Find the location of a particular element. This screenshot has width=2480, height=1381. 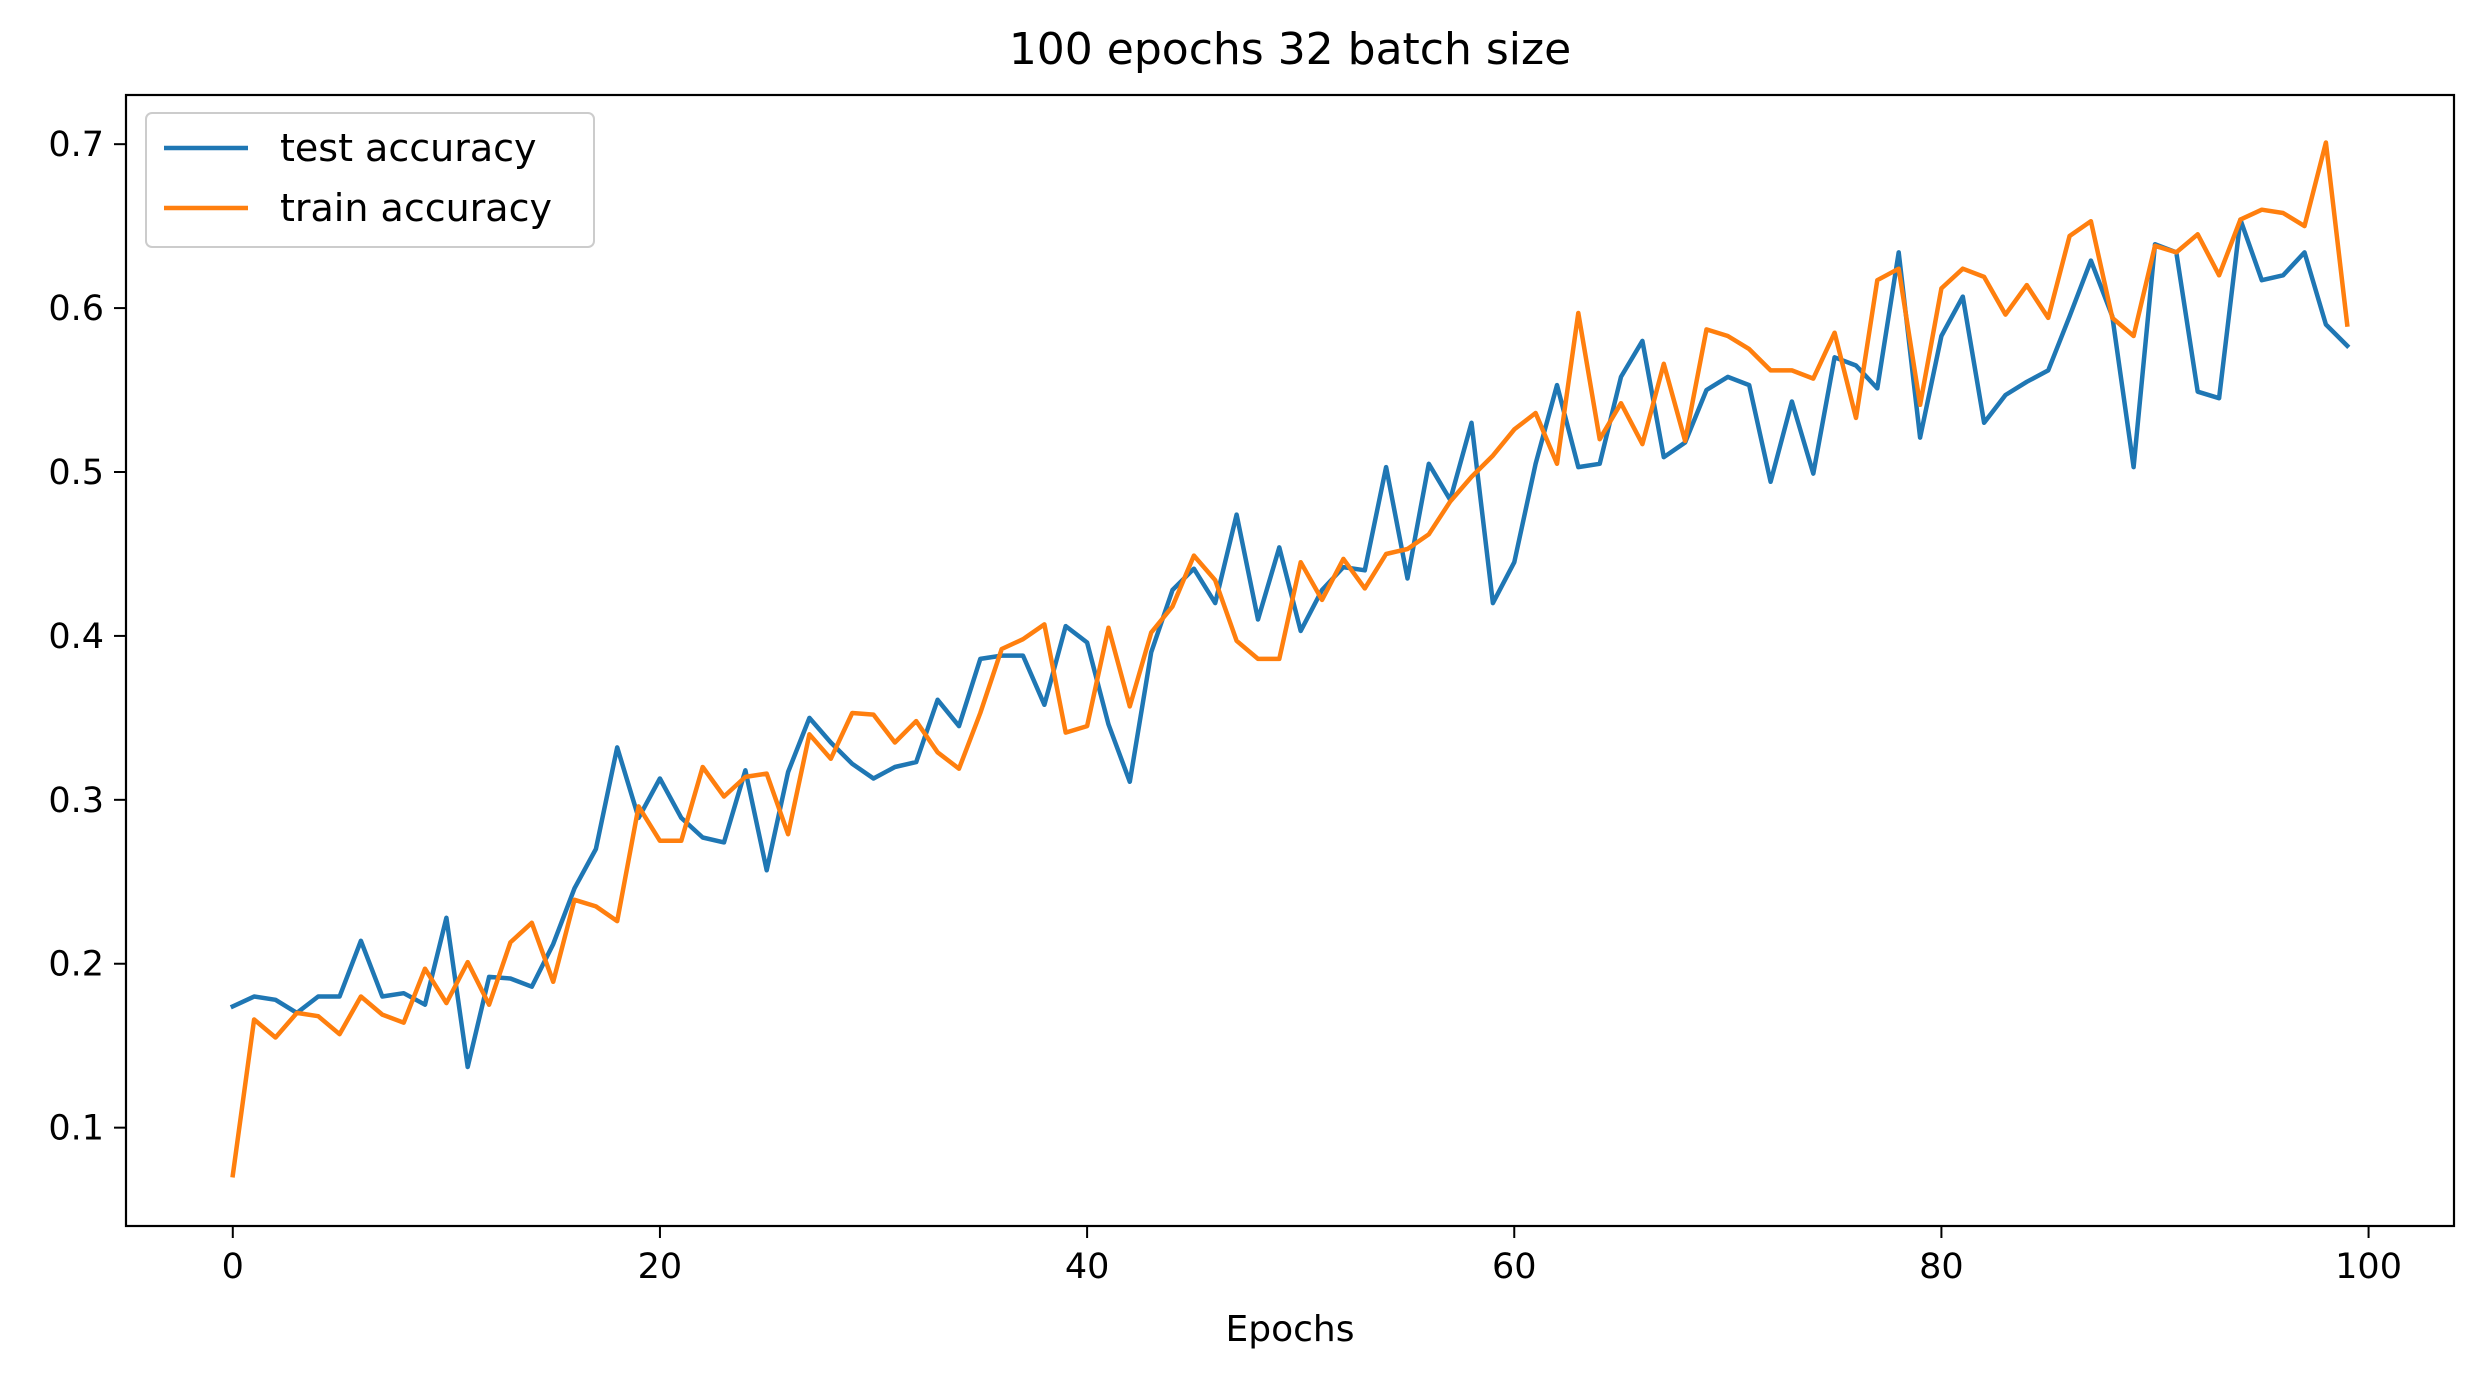

legend-box is located at coordinates (370, 180).